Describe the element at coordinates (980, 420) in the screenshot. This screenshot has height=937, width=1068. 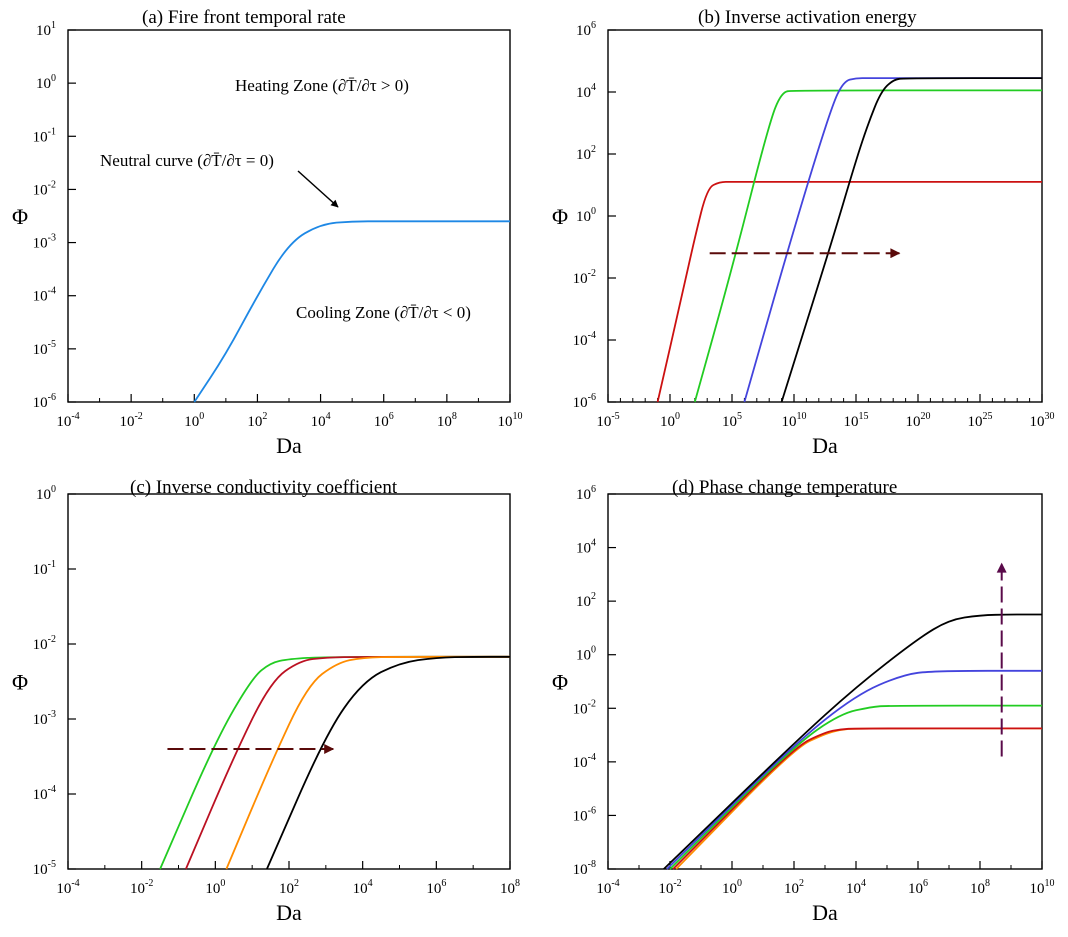
I see `x-tick-label: 10²⁵` at that location.